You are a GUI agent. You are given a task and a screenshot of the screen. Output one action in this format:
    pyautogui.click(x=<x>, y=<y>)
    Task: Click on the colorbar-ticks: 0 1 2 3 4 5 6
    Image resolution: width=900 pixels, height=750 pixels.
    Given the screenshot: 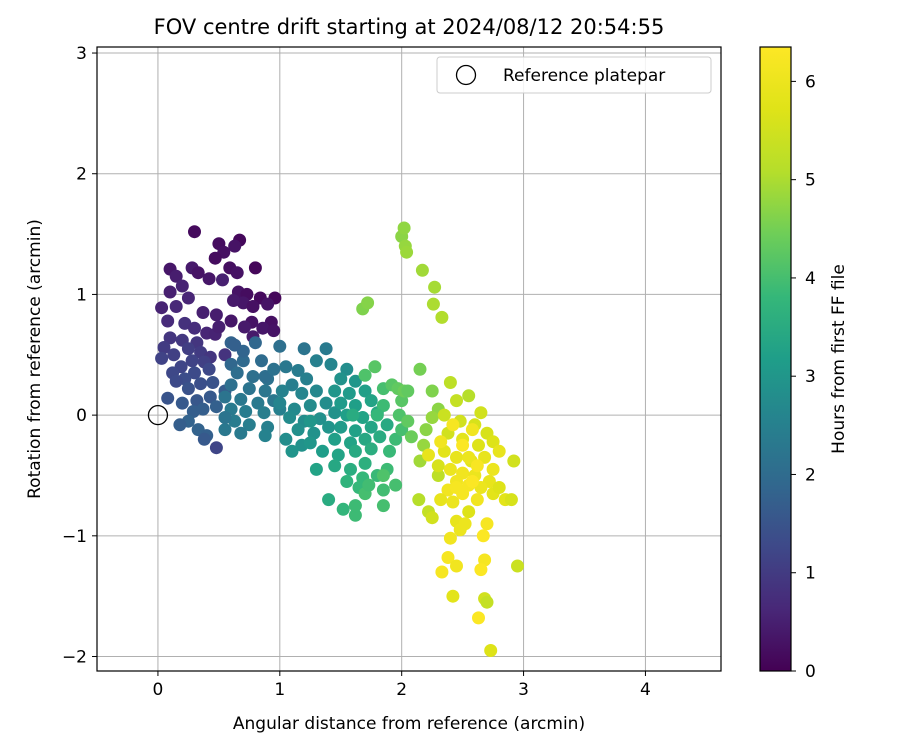 What is the action you would take?
    pyautogui.click(x=803, y=377)
    